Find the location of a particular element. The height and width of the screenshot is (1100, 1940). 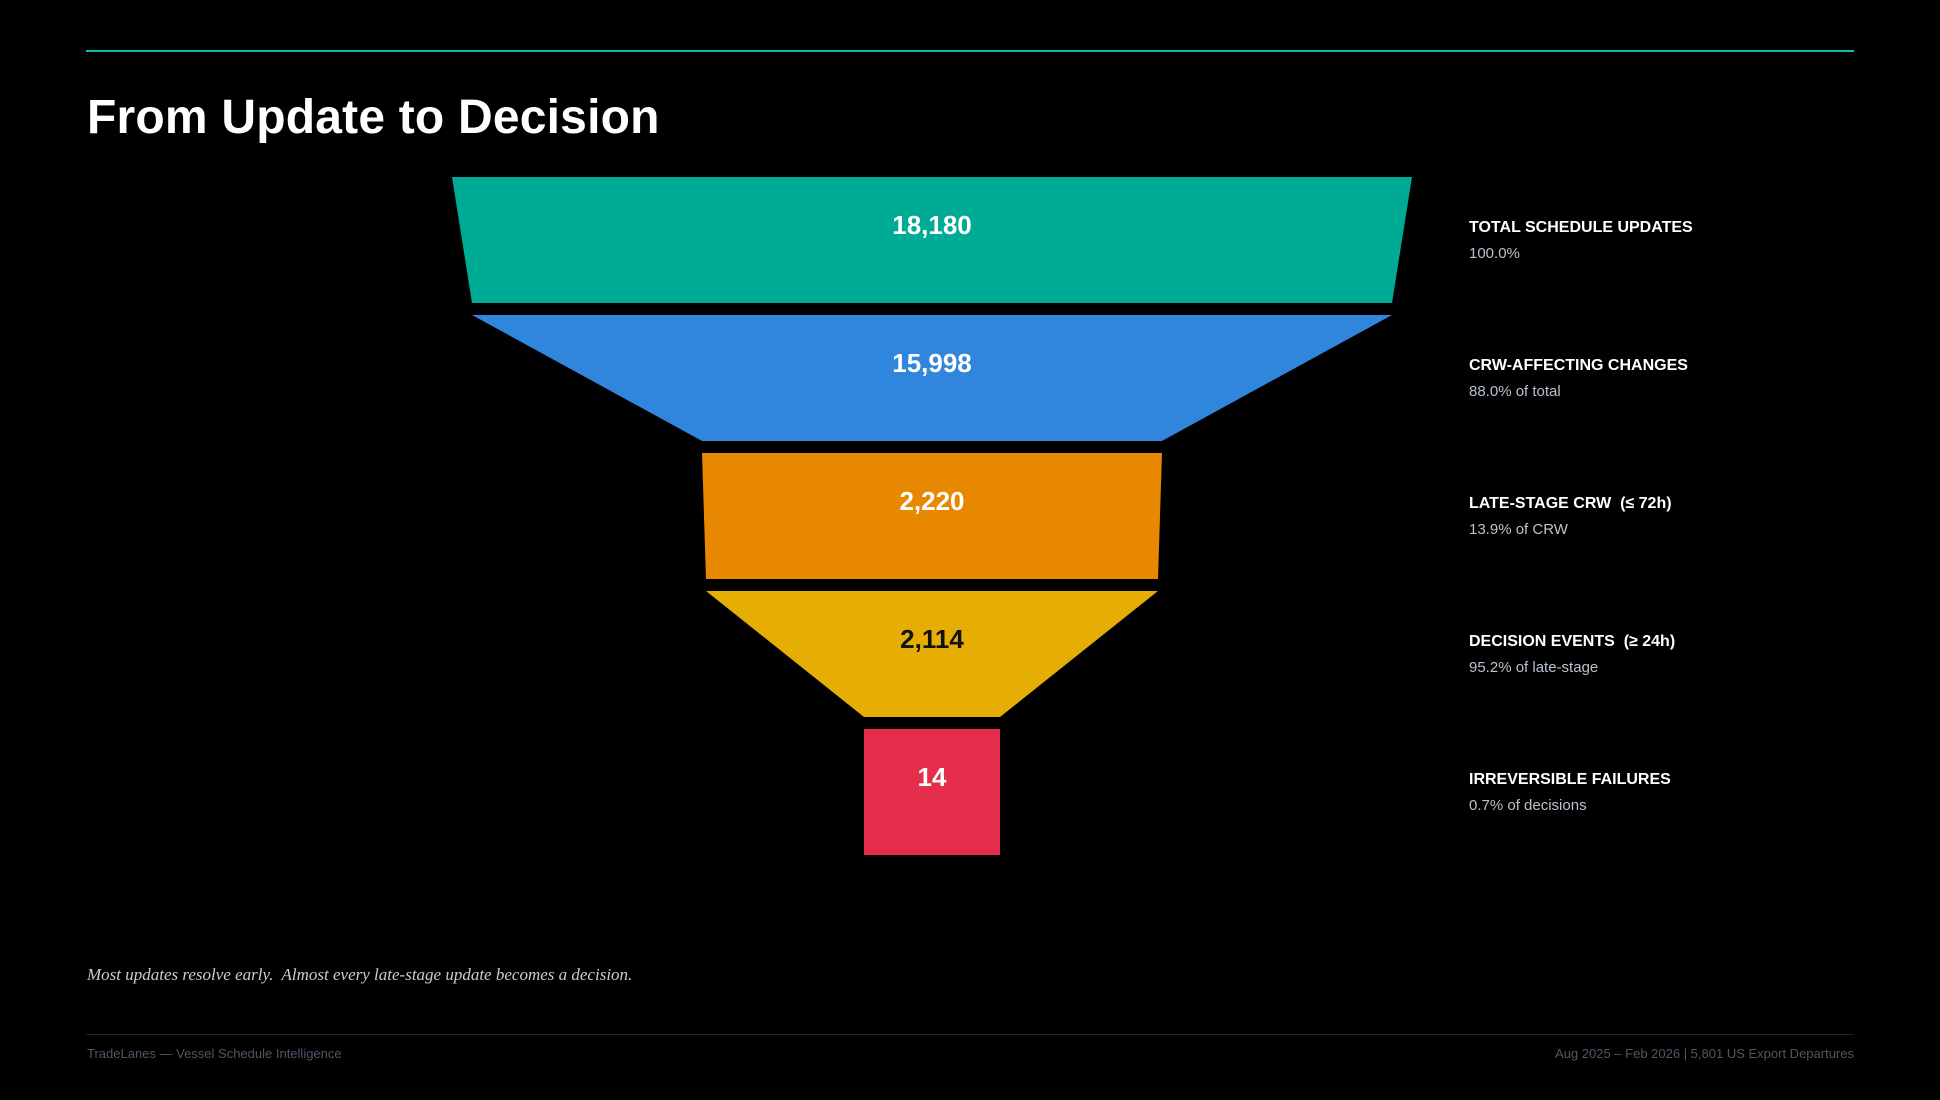

top-accent-rule is located at coordinates (970, 51).